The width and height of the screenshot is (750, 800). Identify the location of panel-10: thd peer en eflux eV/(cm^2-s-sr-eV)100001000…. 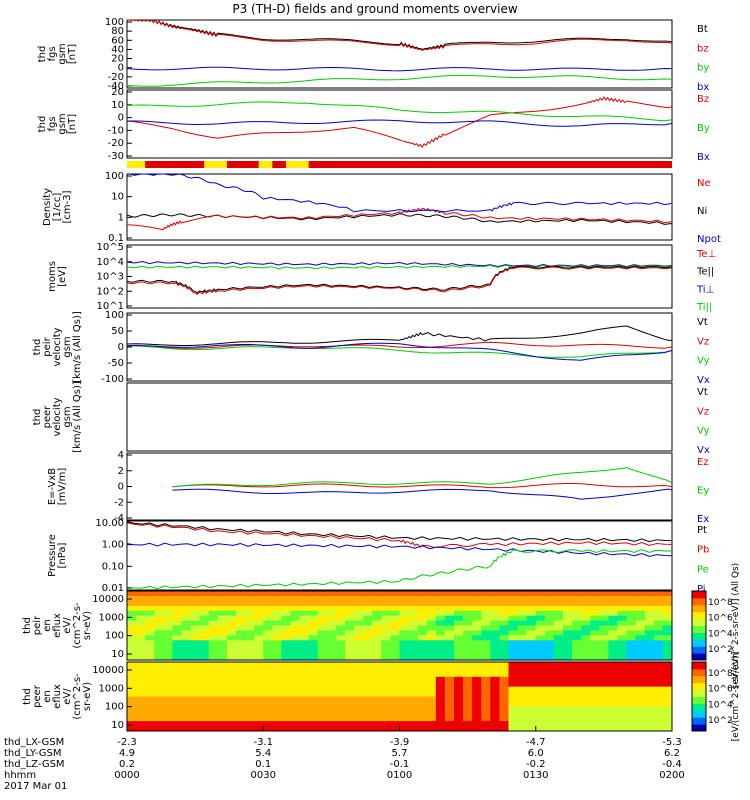
(381, 697).